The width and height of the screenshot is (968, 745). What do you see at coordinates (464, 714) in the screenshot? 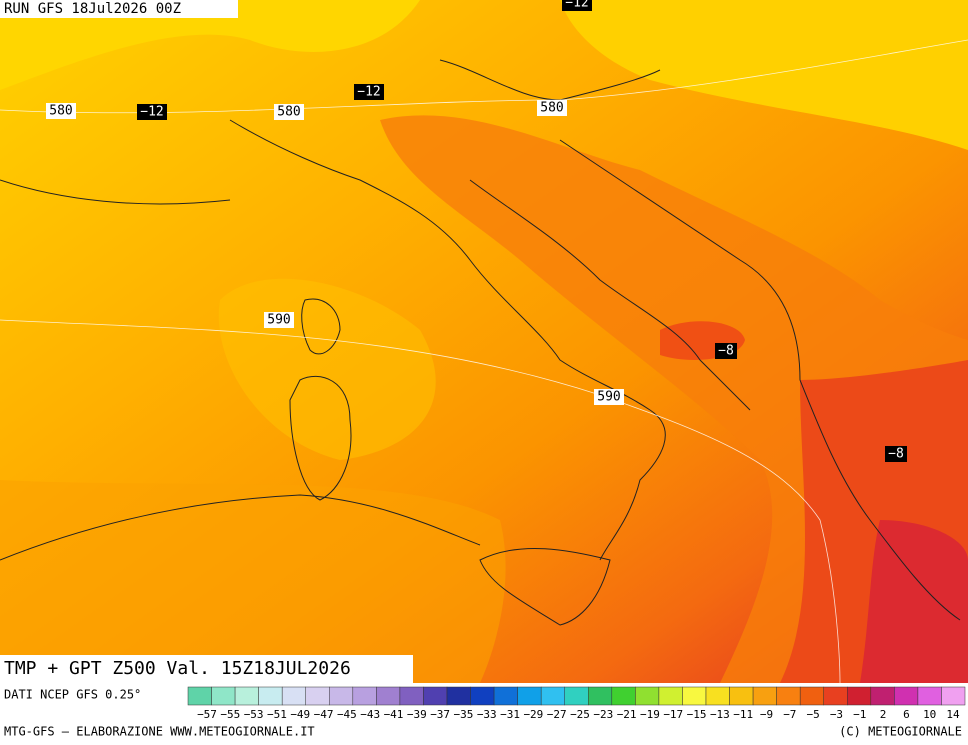
I see `colorbar-label: −35` at bounding box center [464, 714].